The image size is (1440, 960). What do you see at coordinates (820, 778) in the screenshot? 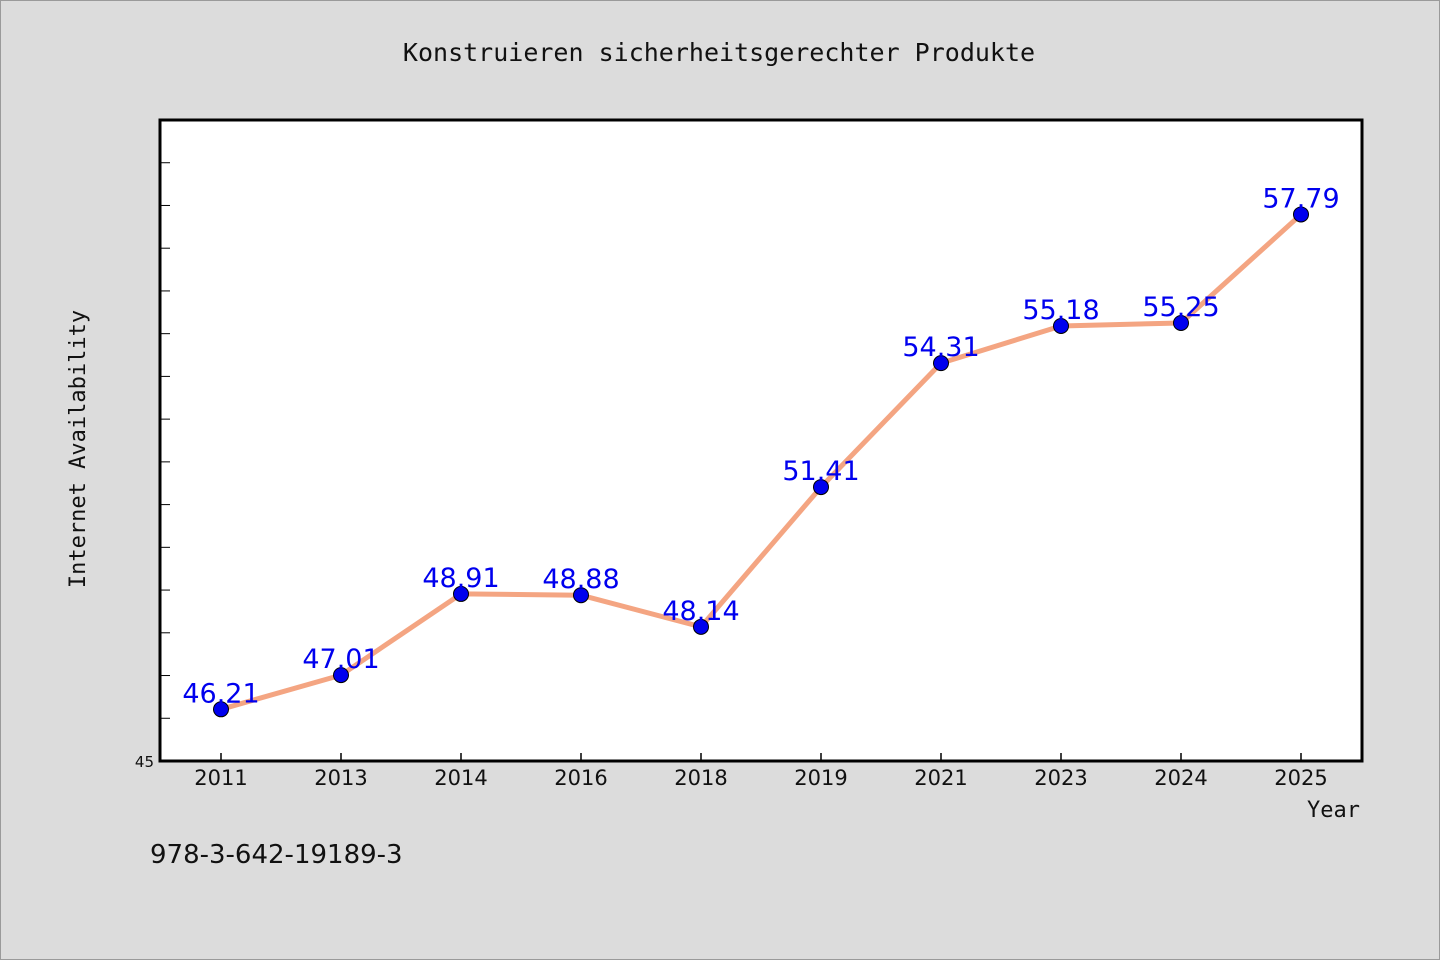
I see `x-tick-label: 2019` at bounding box center [820, 778].